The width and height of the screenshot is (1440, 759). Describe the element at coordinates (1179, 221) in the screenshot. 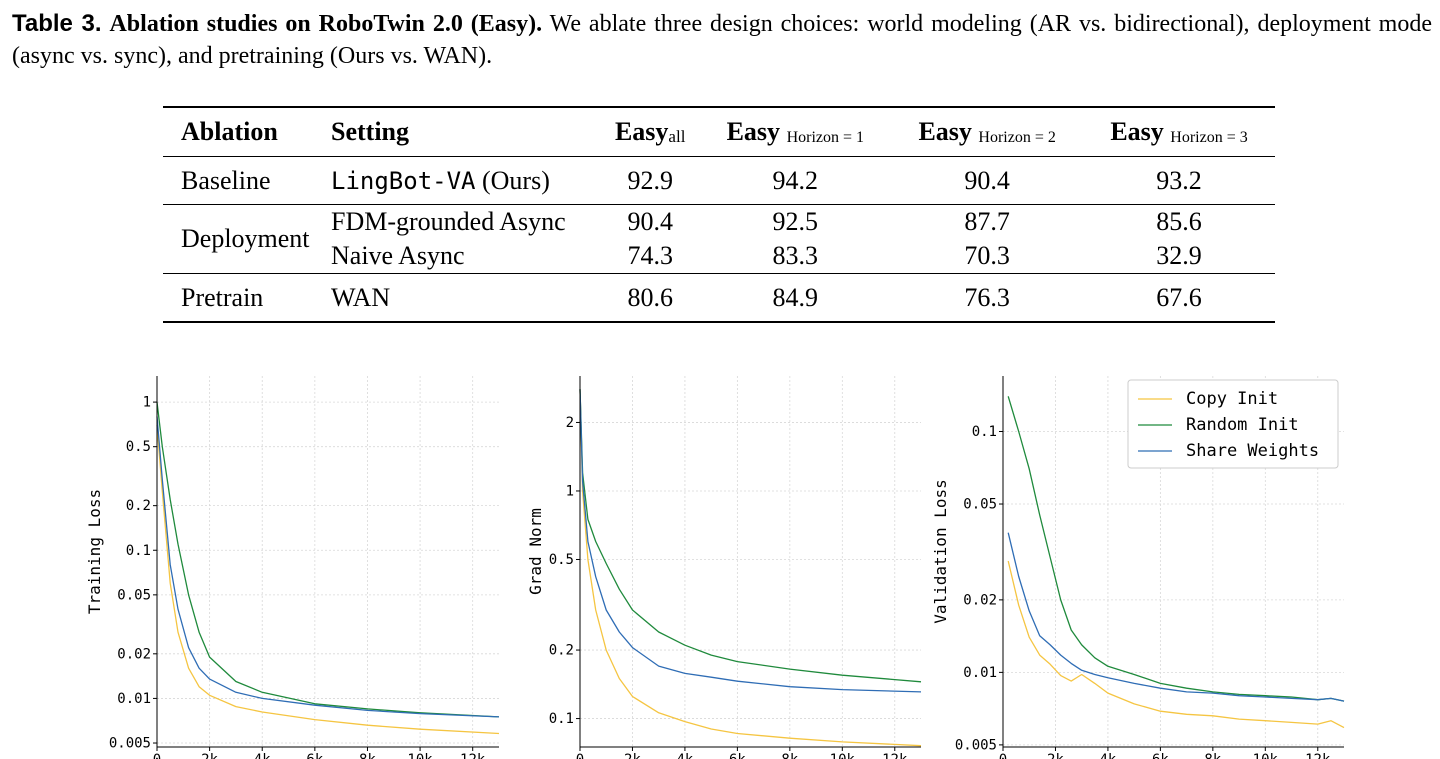

I see `cell-value: 85.6` at that location.